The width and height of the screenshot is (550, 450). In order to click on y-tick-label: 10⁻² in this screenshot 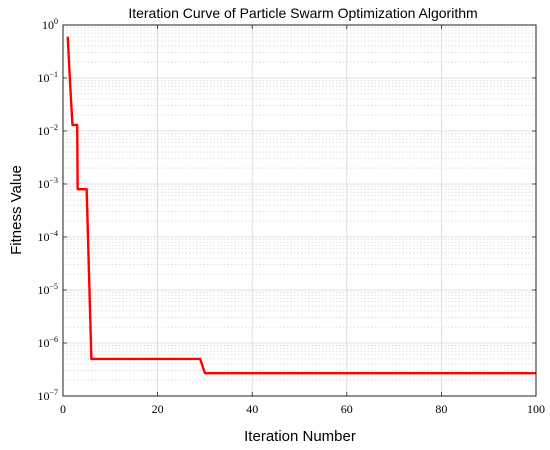, I will do `click(47, 130)`.